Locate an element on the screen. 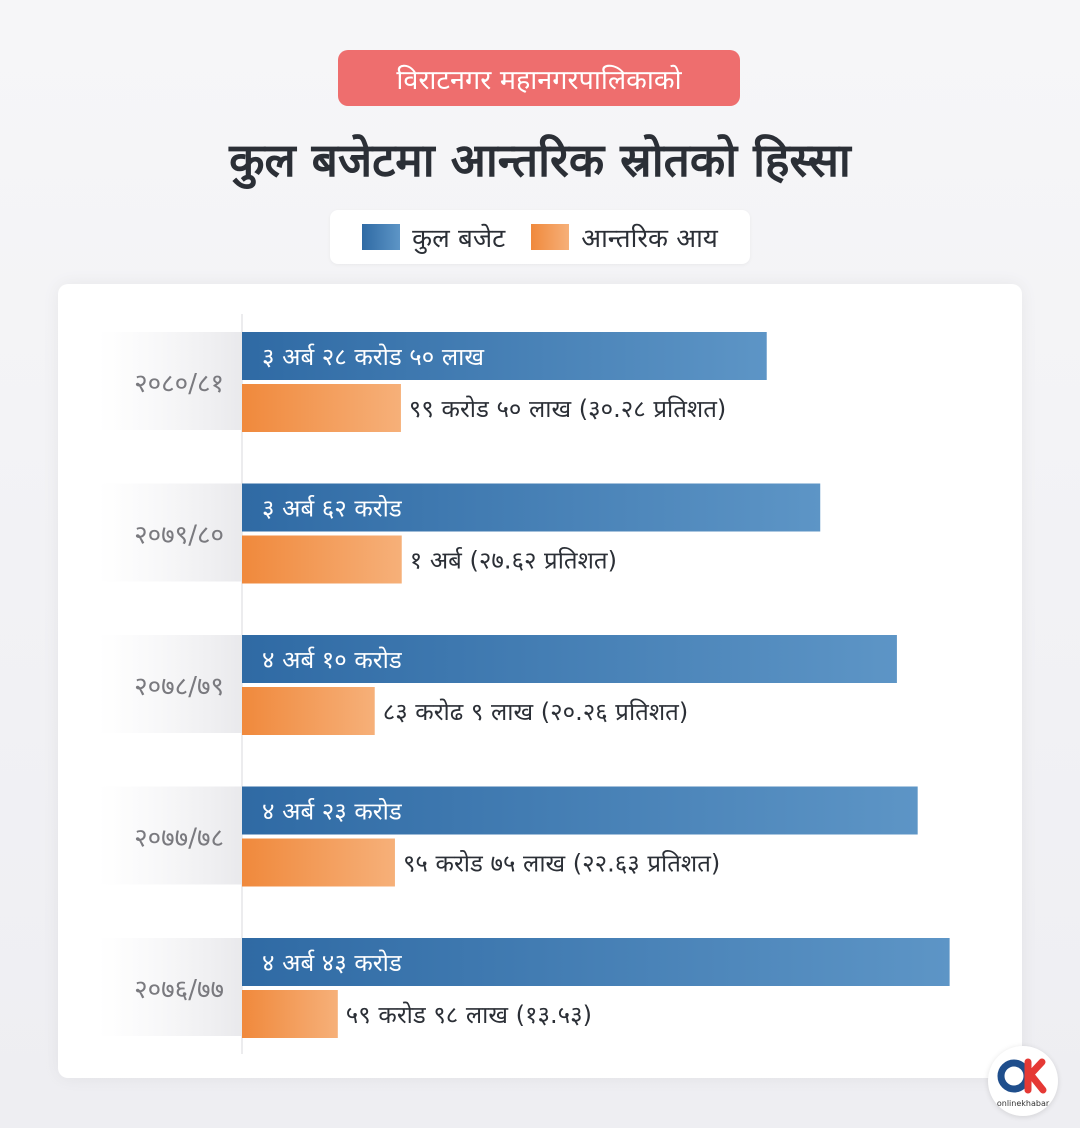 This screenshot has width=1080, height=1128. bar-internal-label: १ अर्ब (२७.६२ प्रतिशत) is located at coordinates (513, 561).